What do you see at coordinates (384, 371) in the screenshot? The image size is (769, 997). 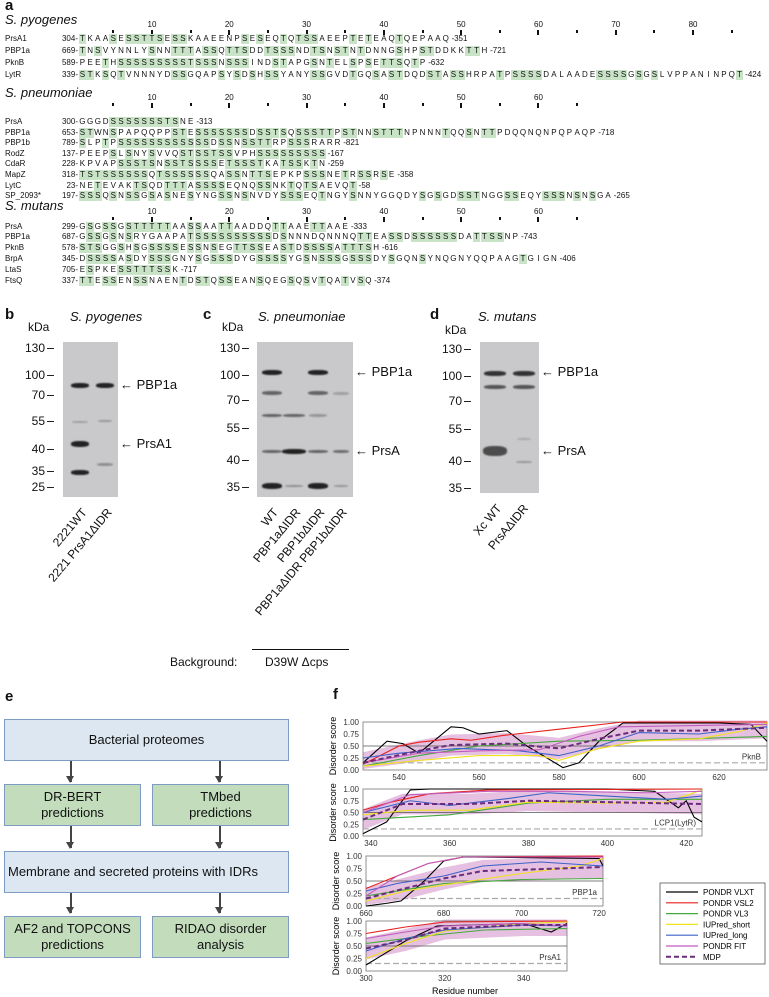 I see `band-arrow-label: ← PBP1a` at bounding box center [384, 371].